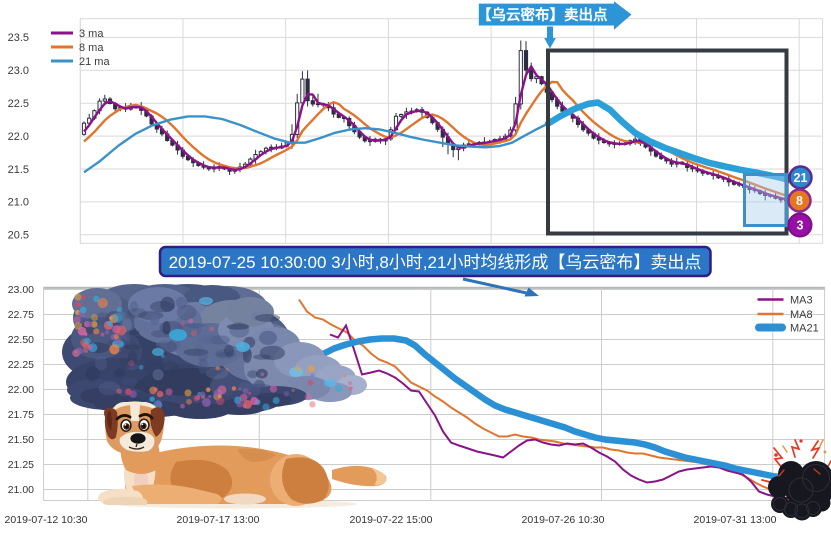  Describe the element at coordinates (799, 201) in the screenshot. I see `svg-text: 8` at that location.